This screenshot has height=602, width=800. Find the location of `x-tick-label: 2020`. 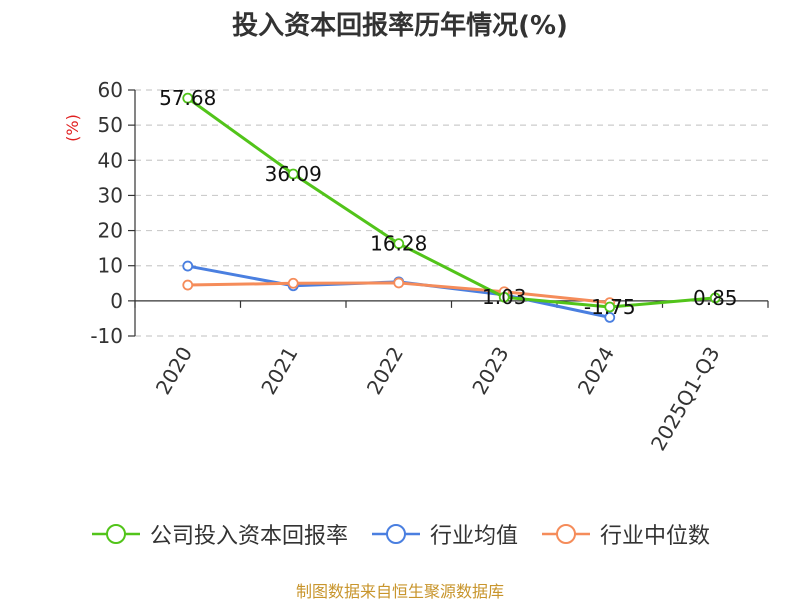

x-tick-label: 2020 is located at coordinates (174, 371).